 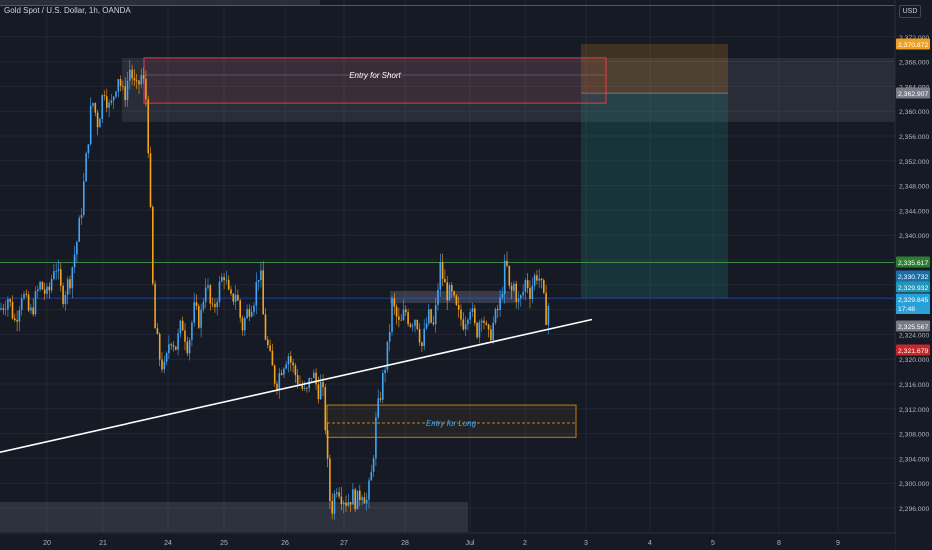 What do you see at coordinates (914, 187) in the screenshot?
I see `price-tick-label: 2,348.000` at bounding box center [914, 187].